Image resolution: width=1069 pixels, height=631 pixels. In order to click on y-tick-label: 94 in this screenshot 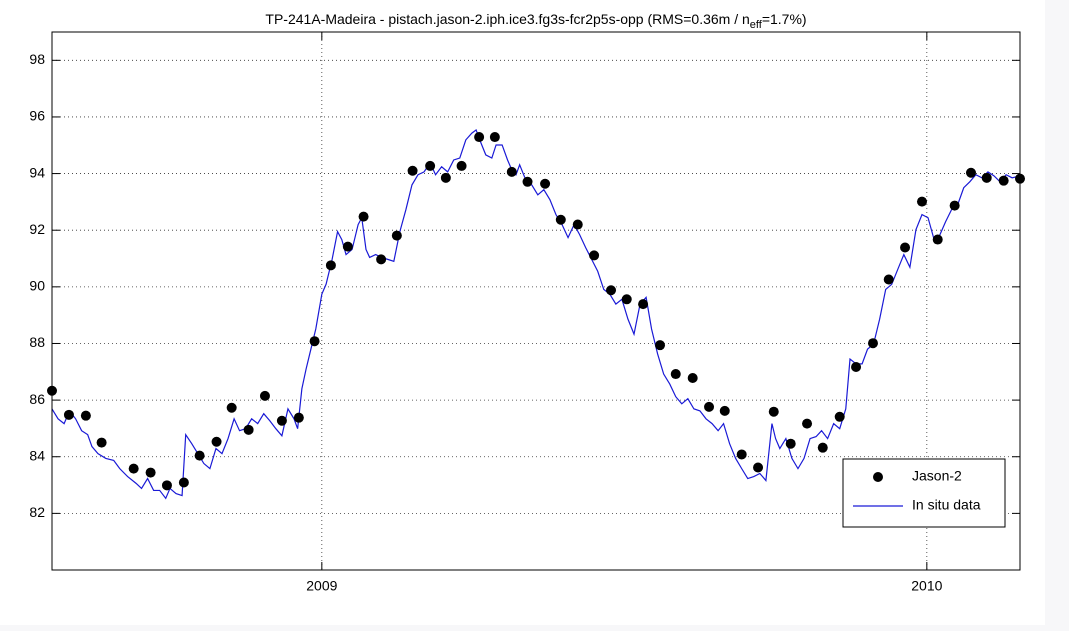, I will do `click(37, 172)`.